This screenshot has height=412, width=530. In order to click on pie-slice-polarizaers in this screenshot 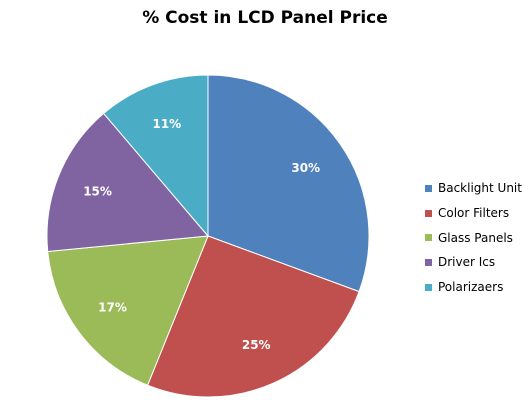, I will do `click(155, 156)`.